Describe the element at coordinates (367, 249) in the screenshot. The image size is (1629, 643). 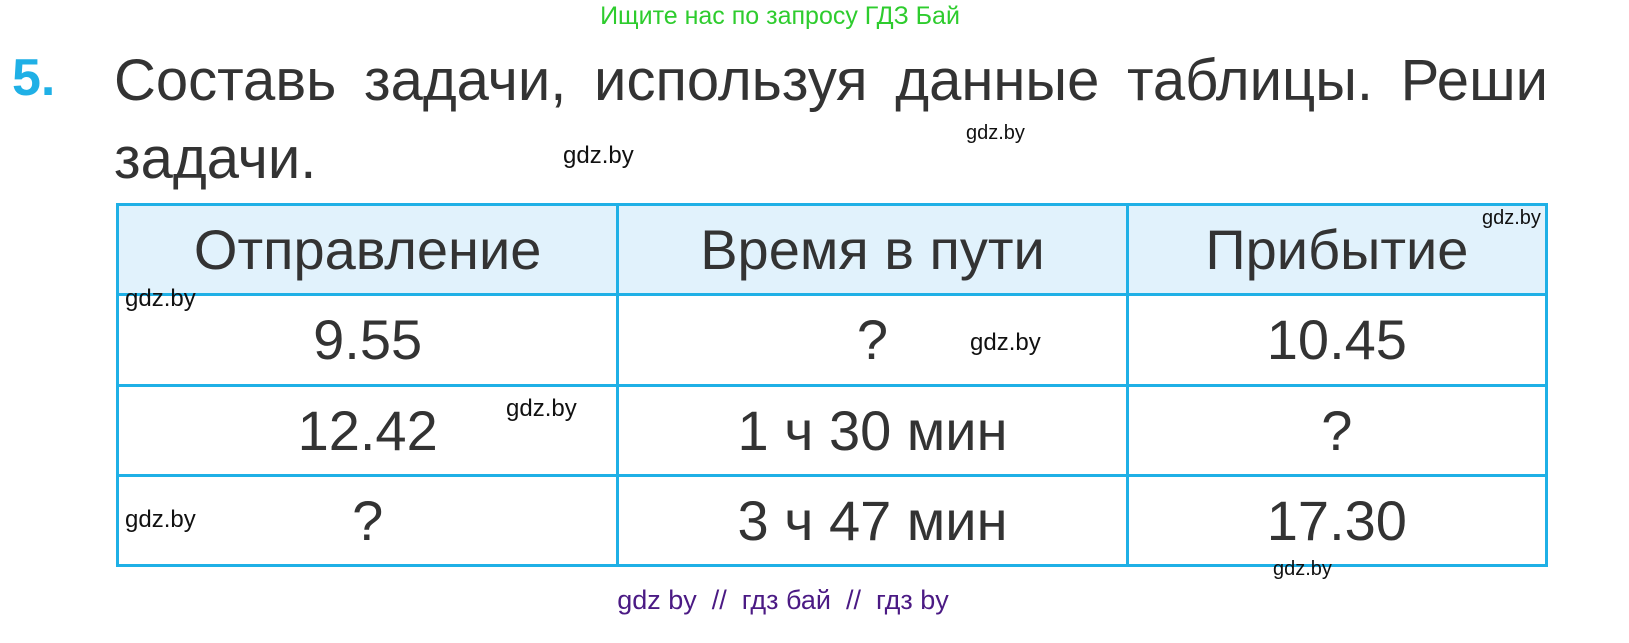
I see `header-cell: Отправление` at that location.